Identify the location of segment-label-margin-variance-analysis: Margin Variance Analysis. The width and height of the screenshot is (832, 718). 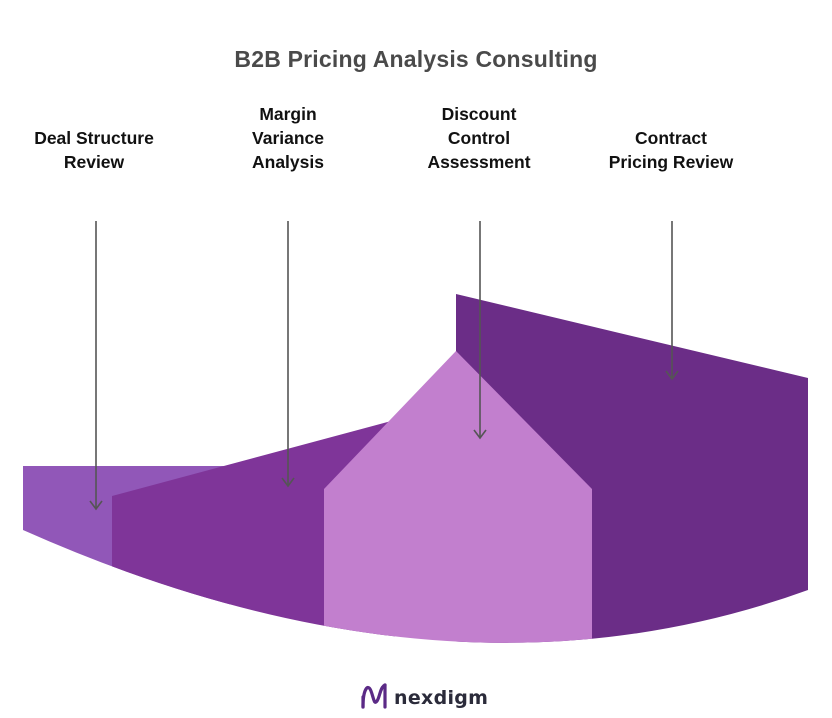
(288, 138).